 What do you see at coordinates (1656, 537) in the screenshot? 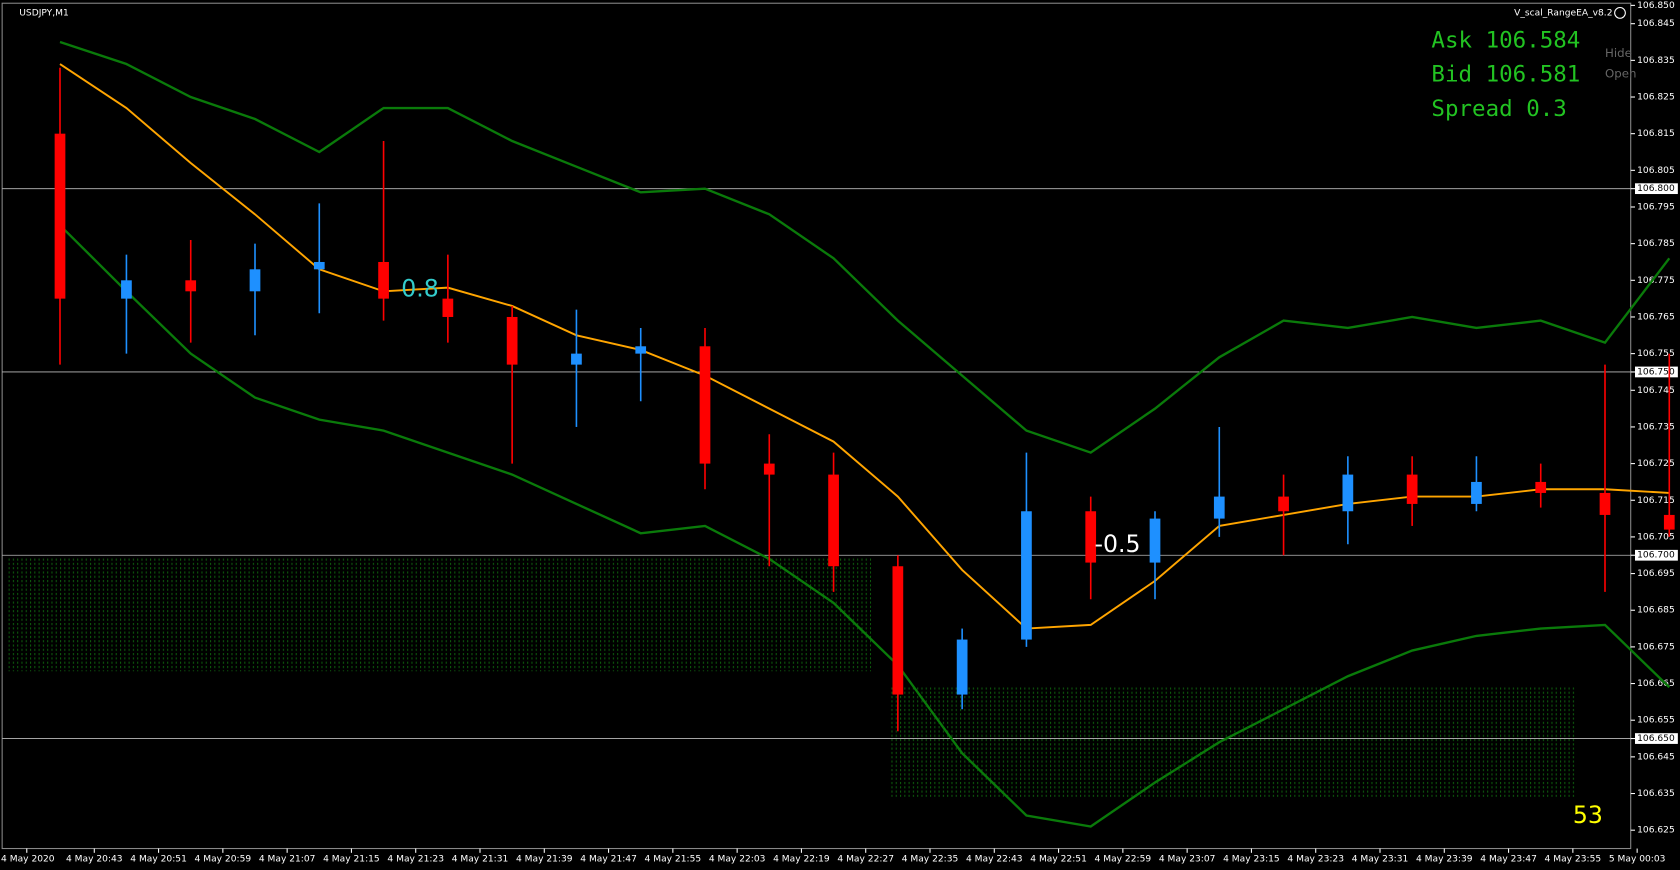
I see `y-tick-label: 106.705` at bounding box center [1656, 537].